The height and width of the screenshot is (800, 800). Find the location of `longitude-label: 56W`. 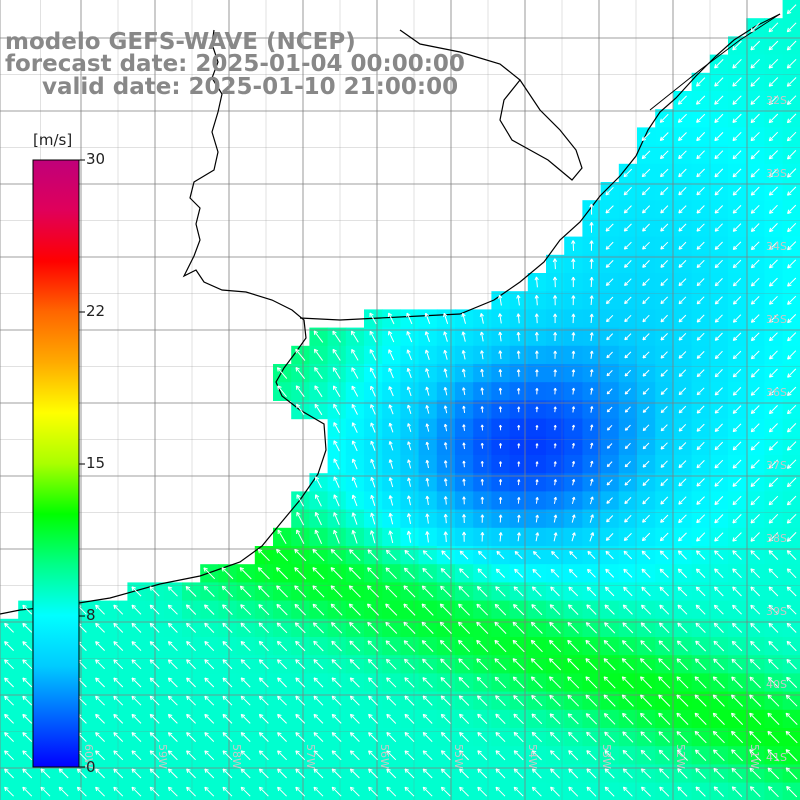

longitude-label: 56W is located at coordinates (384, 756).